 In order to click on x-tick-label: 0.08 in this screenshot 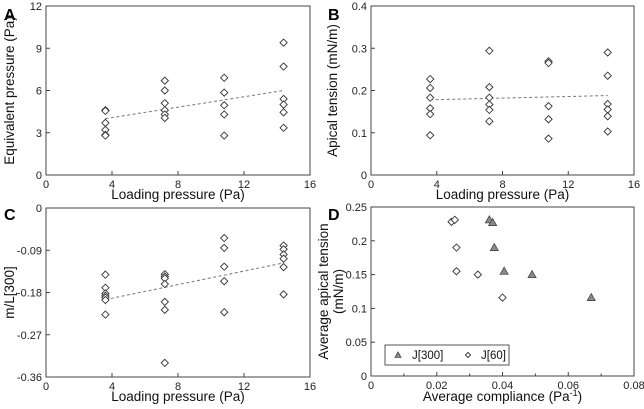, I will do `click(633, 386)`.